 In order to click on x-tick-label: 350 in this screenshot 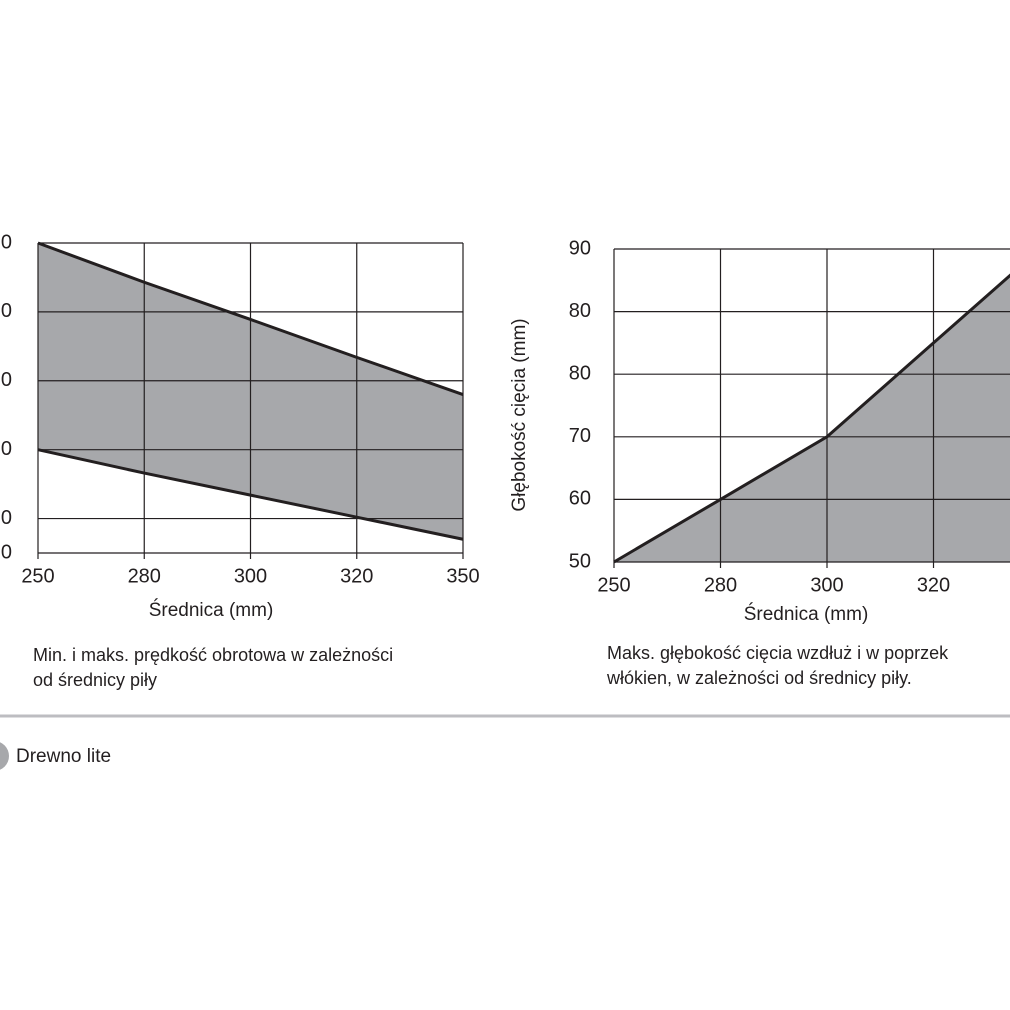, I will do `click(462, 576)`.